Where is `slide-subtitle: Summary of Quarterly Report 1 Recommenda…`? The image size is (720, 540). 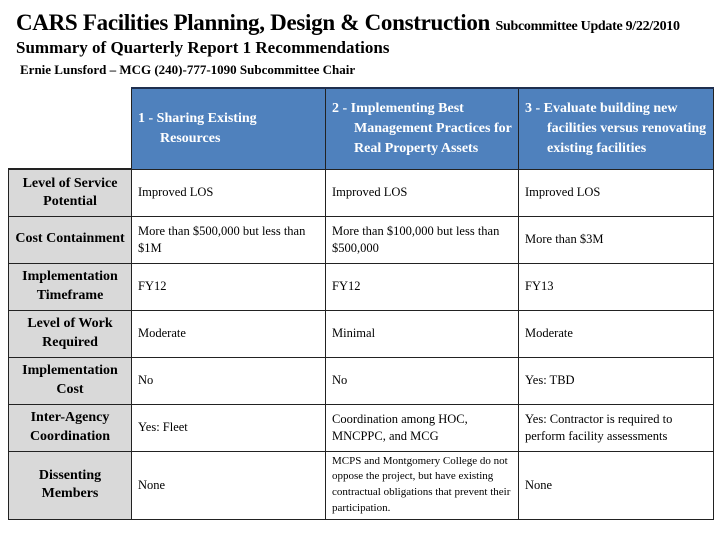
slide-subtitle: Summary of Quarterly Report 1 Recommenda… is located at coordinates (203, 47).